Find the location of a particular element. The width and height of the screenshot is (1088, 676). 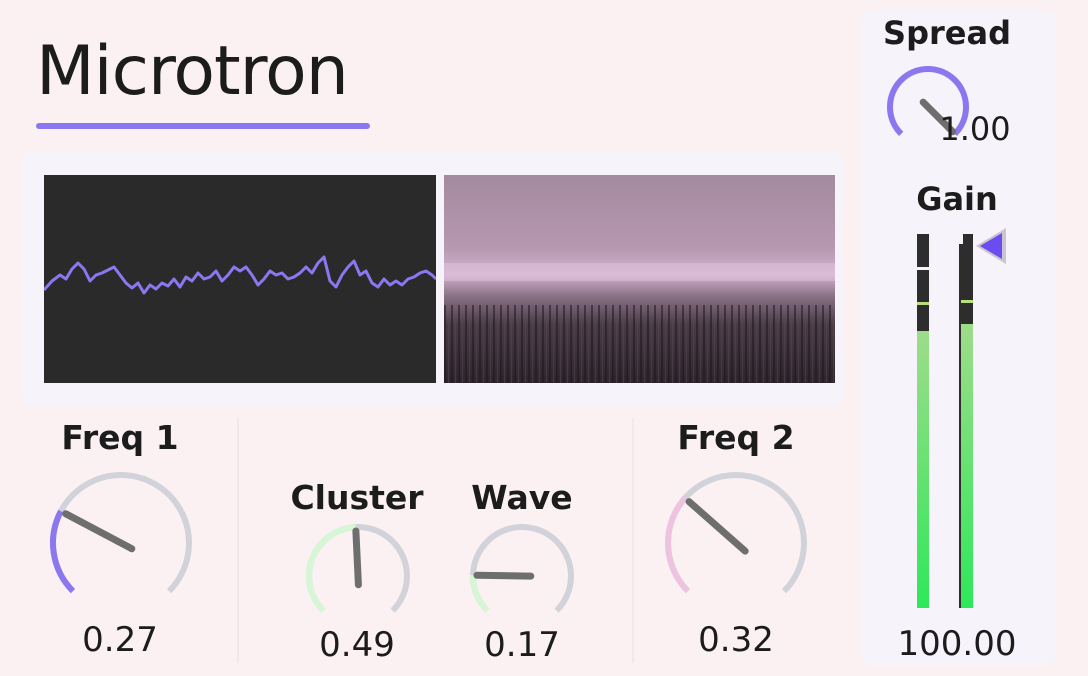

cluster-label: Cluster is located at coordinates (357, 497).